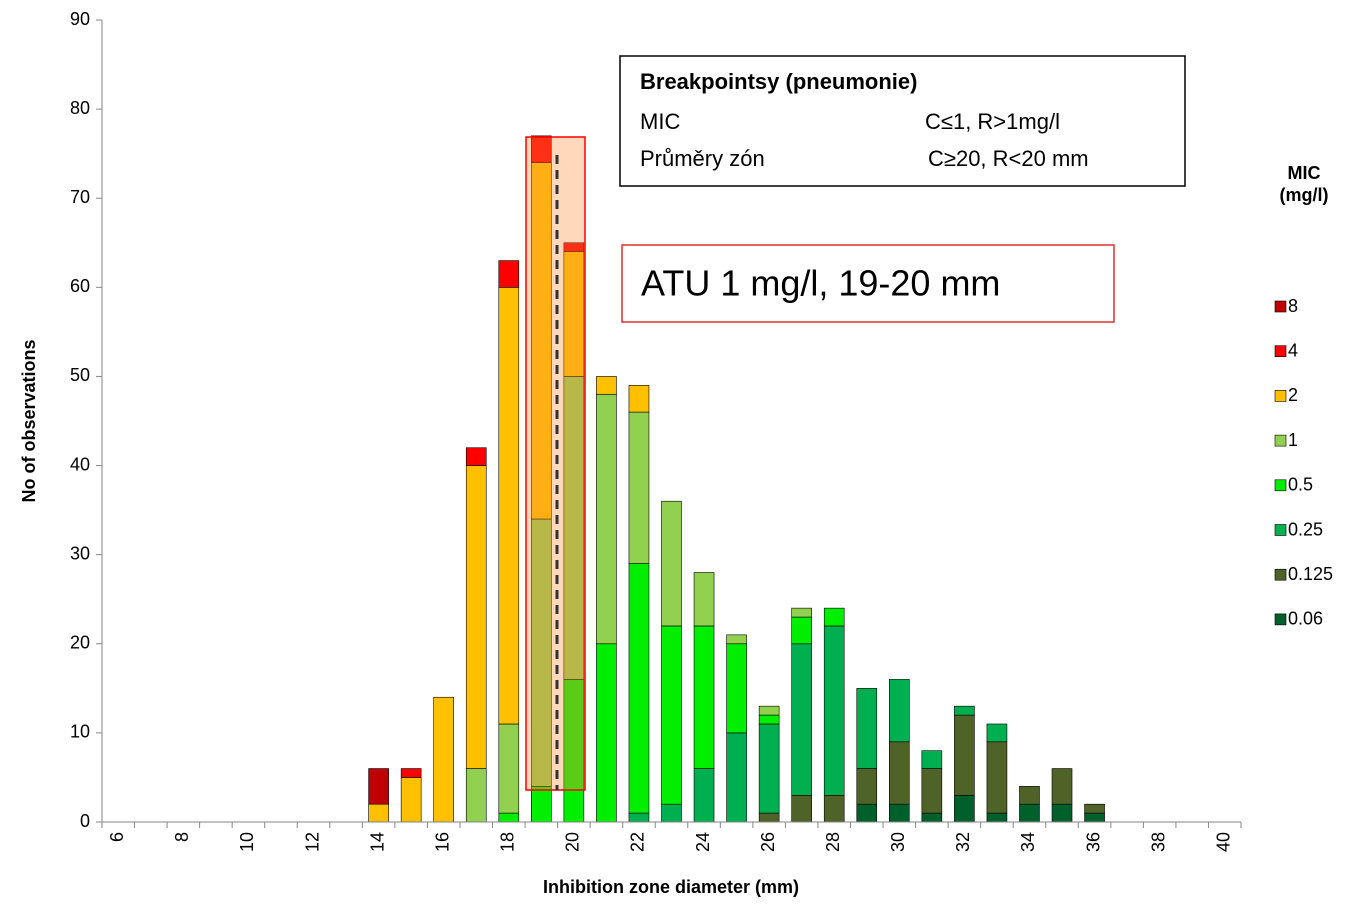 This screenshot has height=909, width=1371. Describe the element at coordinates (80, 197) in the screenshot. I see `y-tick-label: 70` at that location.